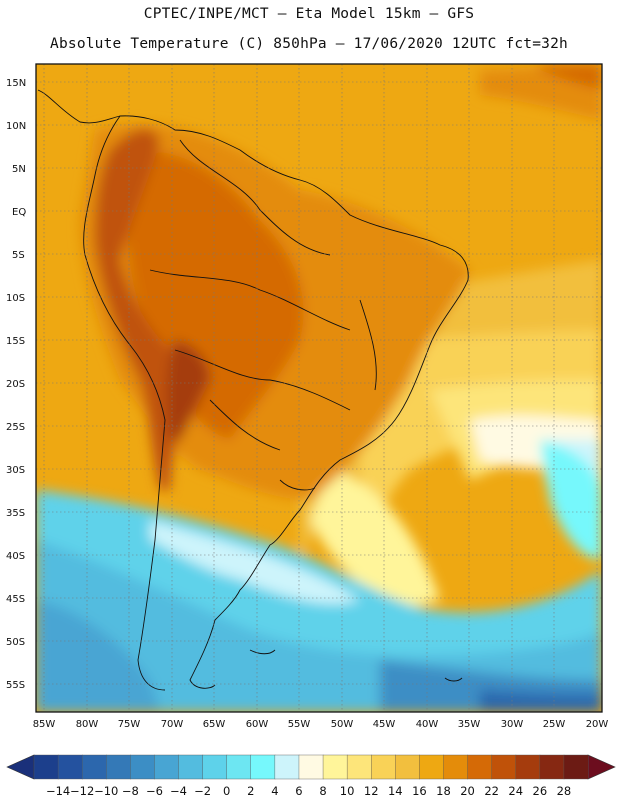  I want to click on map-title: CPTEC/INPE/MCT – Eta Model 15km – GFS, so click(309, 14).